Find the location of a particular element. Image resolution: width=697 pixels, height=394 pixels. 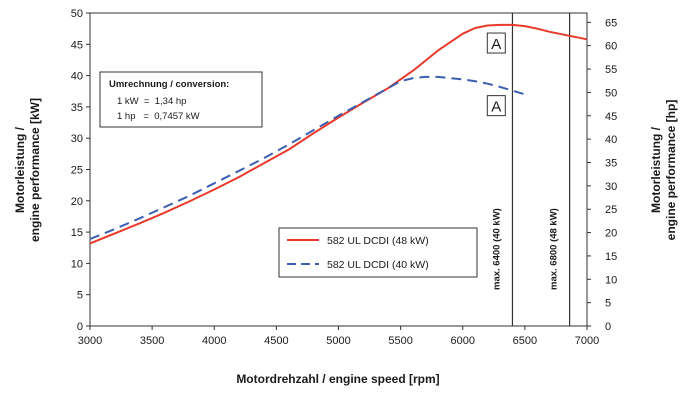

y-right-tick-label: 40 is located at coordinates (611, 140).